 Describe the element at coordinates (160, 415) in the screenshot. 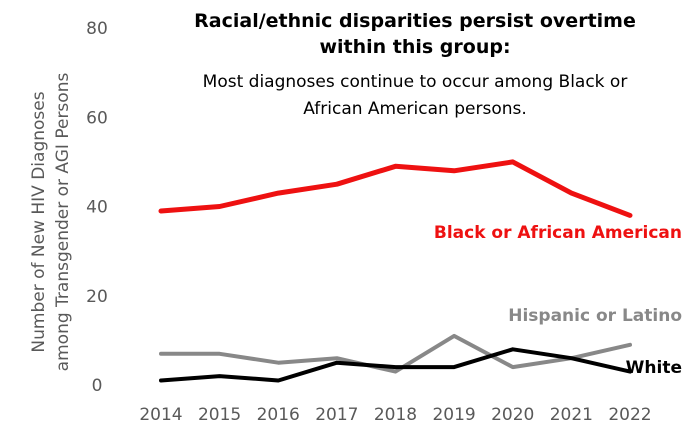

I see `x-tick-label: 2014` at that location.